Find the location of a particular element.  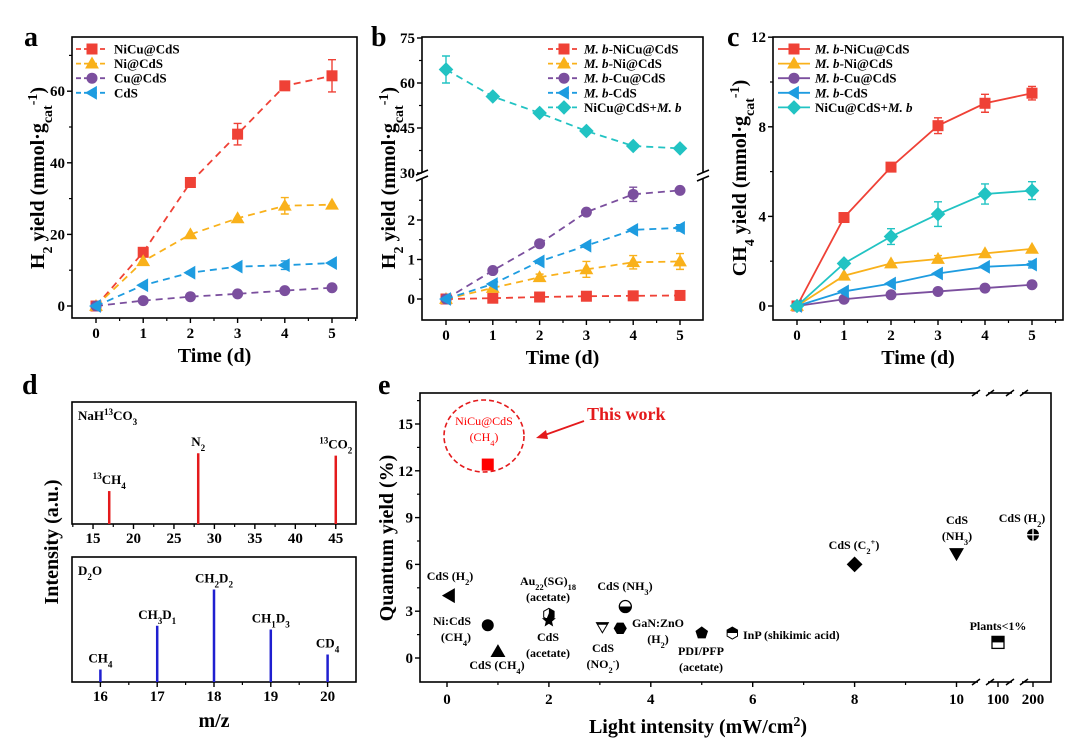

point-label: Ni:CdS is located at coordinates (452, 621).